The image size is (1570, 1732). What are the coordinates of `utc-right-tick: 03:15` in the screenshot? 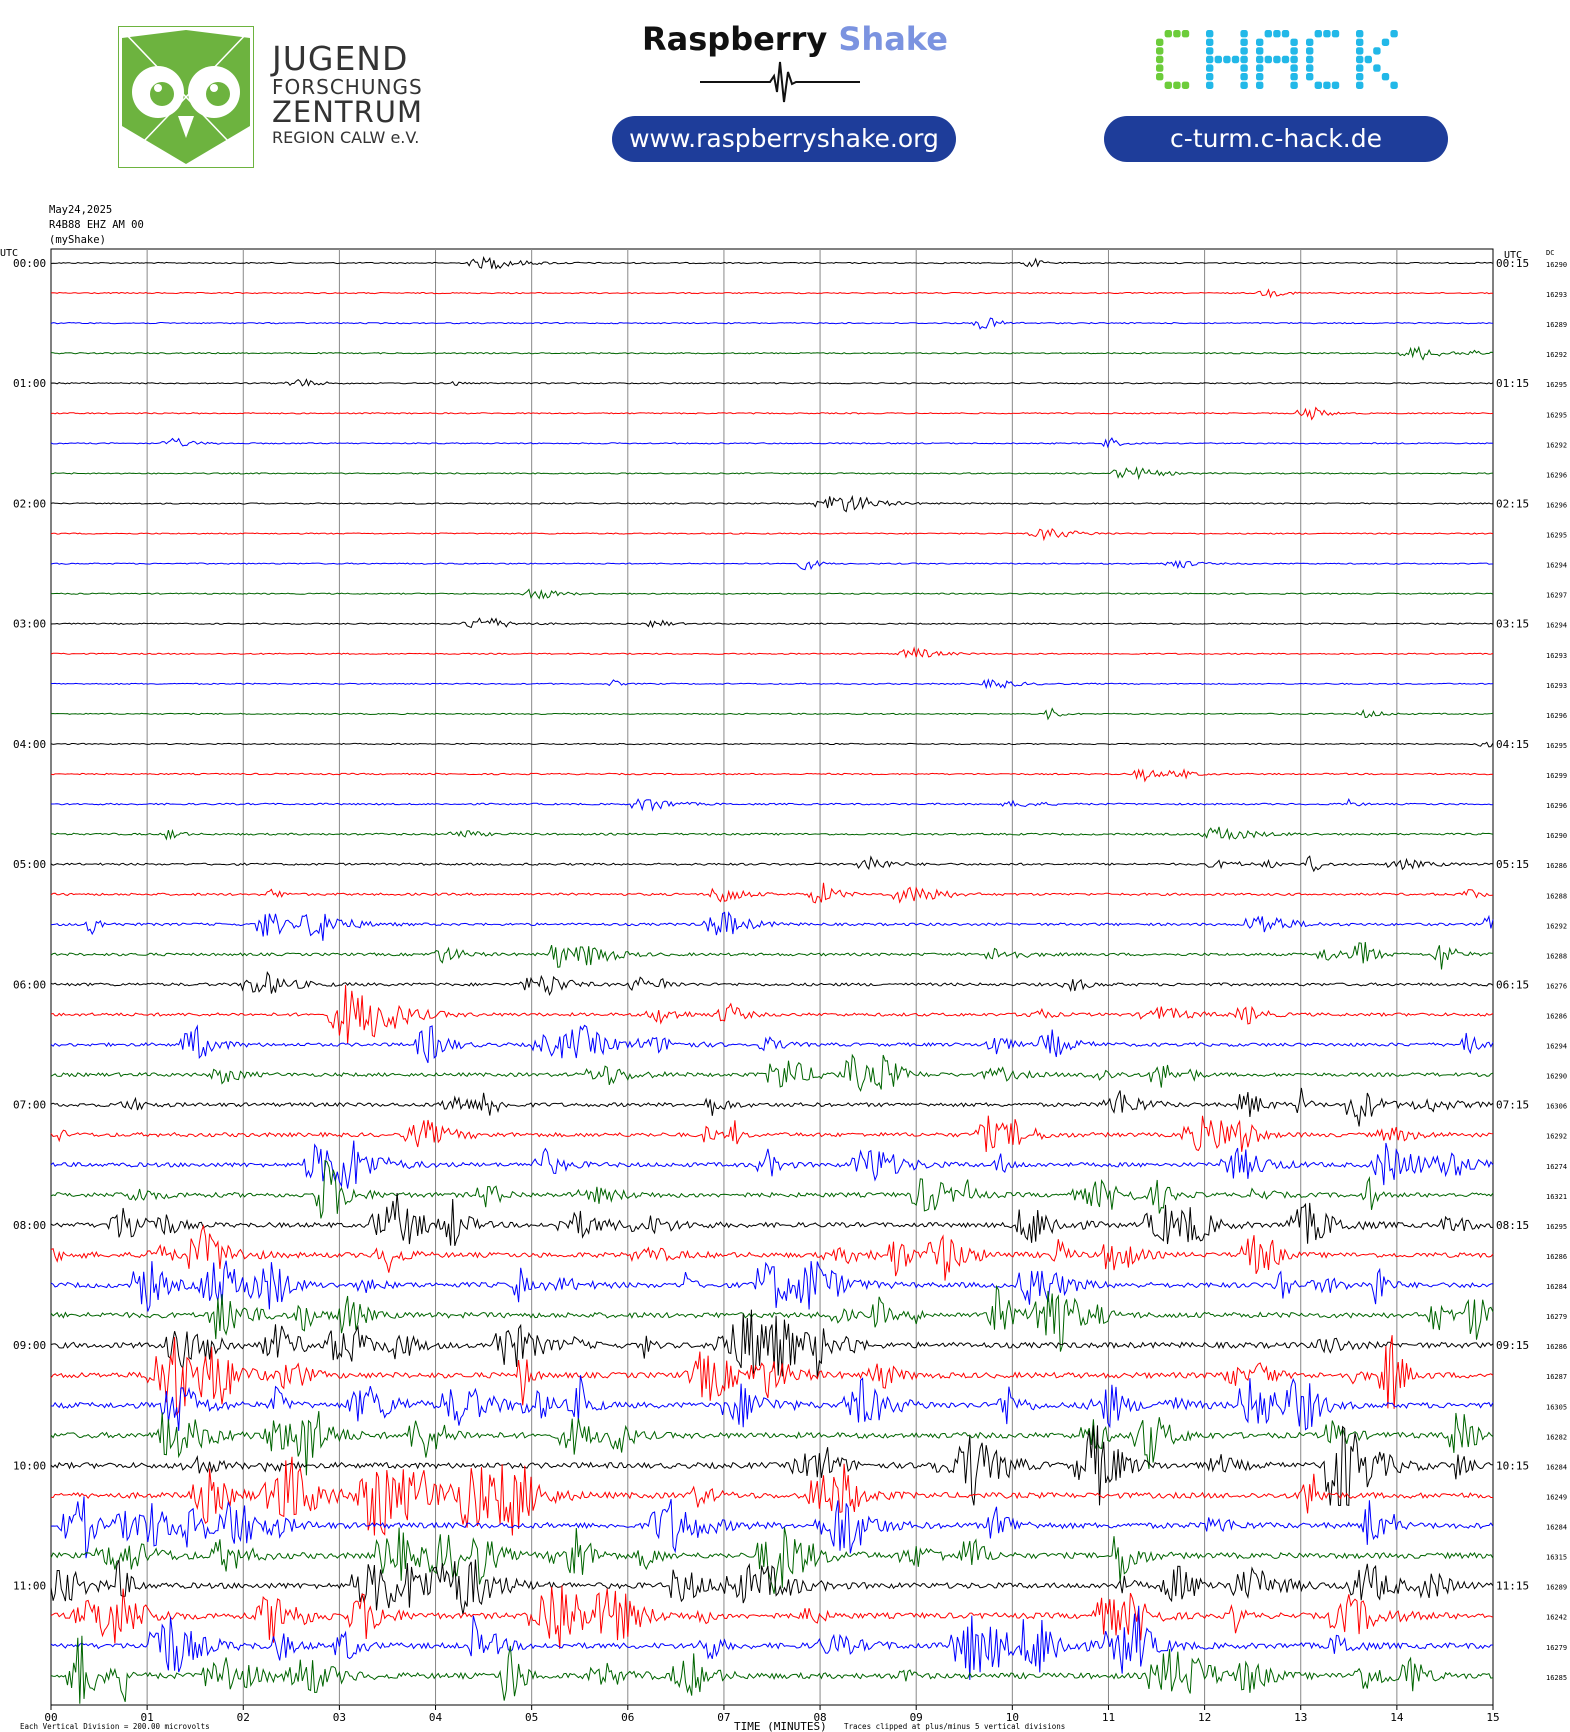 It's located at (1512, 624).